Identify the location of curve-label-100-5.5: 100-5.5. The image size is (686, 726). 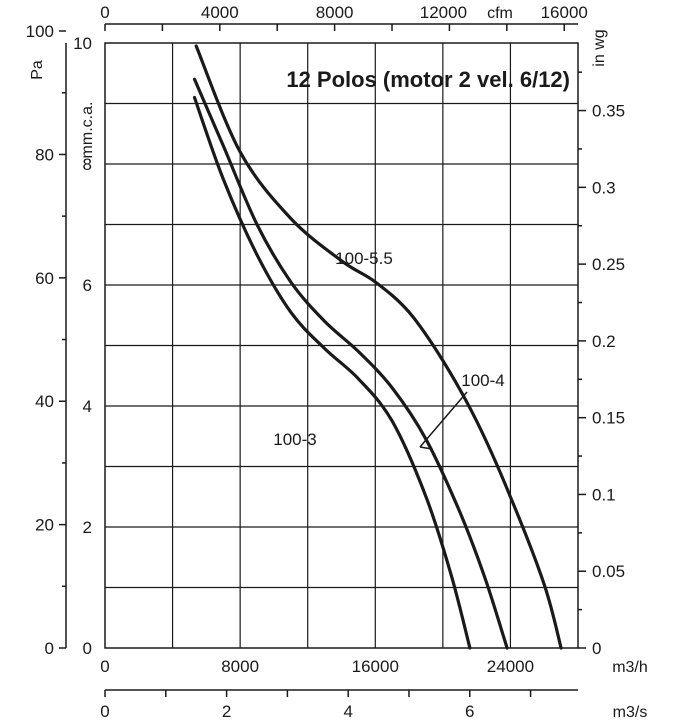
(364, 258).